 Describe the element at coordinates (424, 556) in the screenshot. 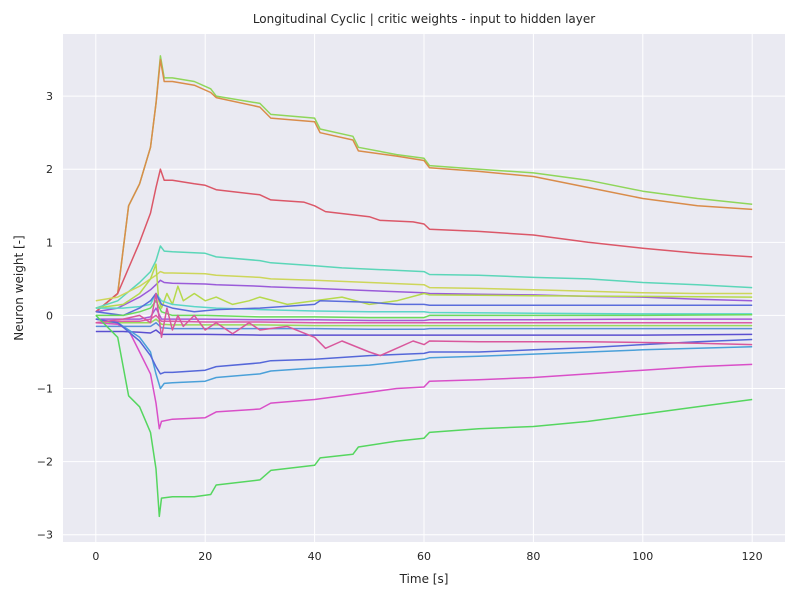

I see `x-tick-label: 60` at that location.